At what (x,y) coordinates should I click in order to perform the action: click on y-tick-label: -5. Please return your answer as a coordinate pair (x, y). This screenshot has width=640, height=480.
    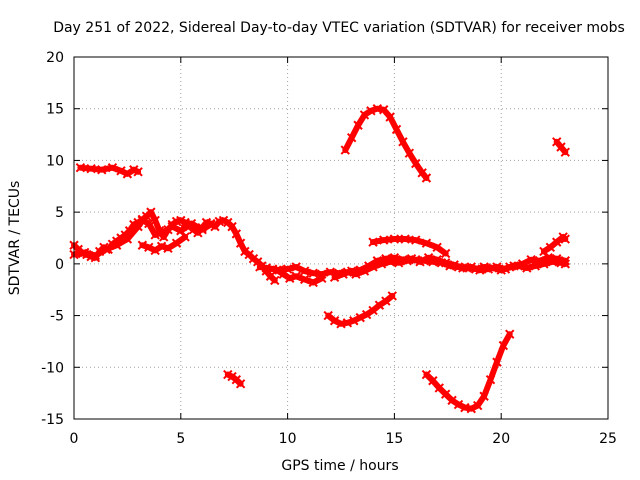
    Looking at the image, I should click on (57, 317).